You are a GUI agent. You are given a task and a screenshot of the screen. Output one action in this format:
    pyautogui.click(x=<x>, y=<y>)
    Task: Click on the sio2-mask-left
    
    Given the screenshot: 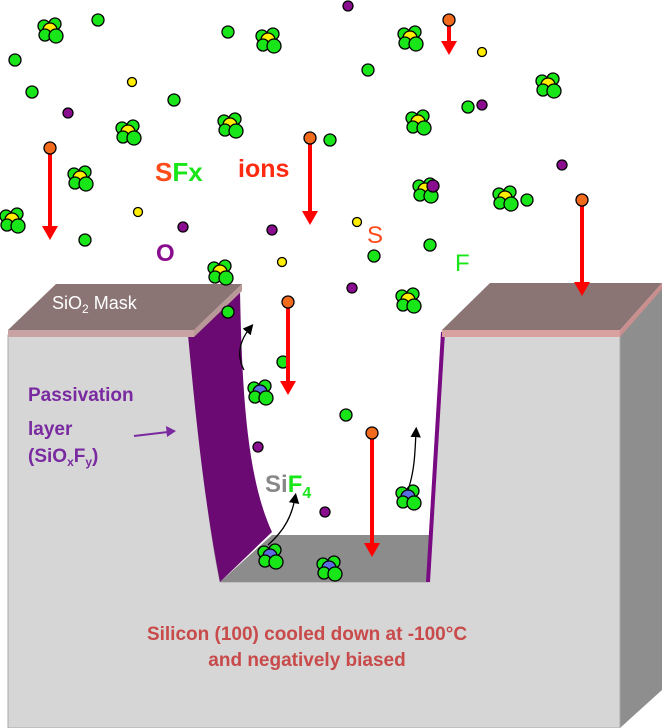 What is the action you would take?
    pyautogui.click(x=125, y=307)
    